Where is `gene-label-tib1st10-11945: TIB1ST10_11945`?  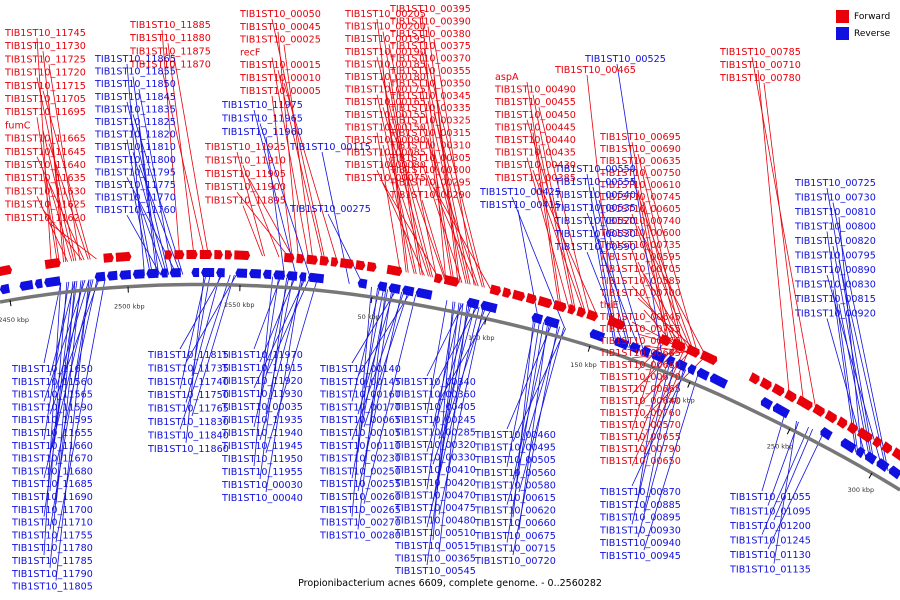
gene-label-tib1st10-11945: TIB1ST10_11945 is located at coordinates (262, 446).